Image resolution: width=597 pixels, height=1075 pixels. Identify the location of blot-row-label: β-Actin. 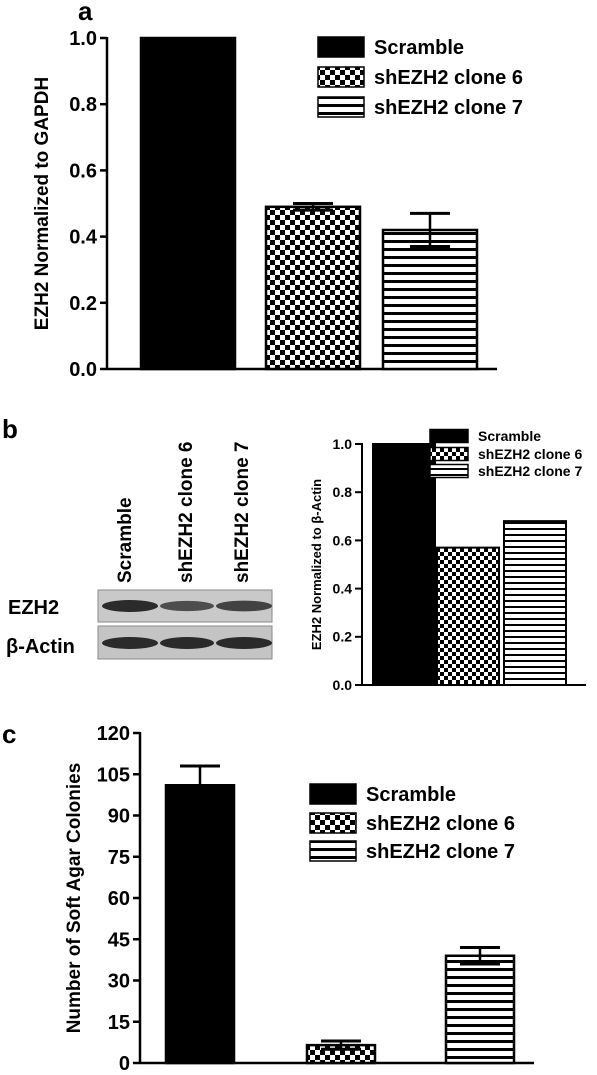
(40, 647).